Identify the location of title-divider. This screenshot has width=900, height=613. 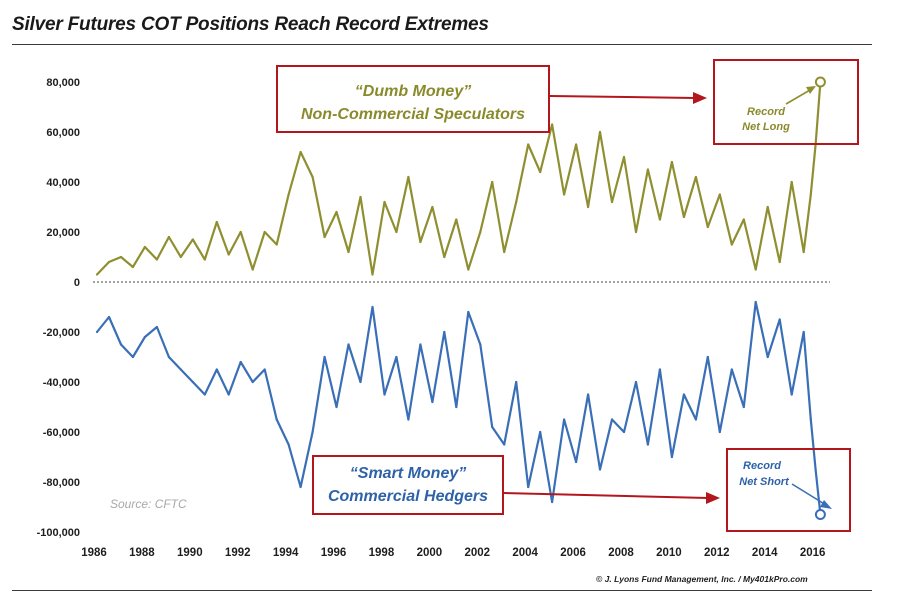
(442, 44).